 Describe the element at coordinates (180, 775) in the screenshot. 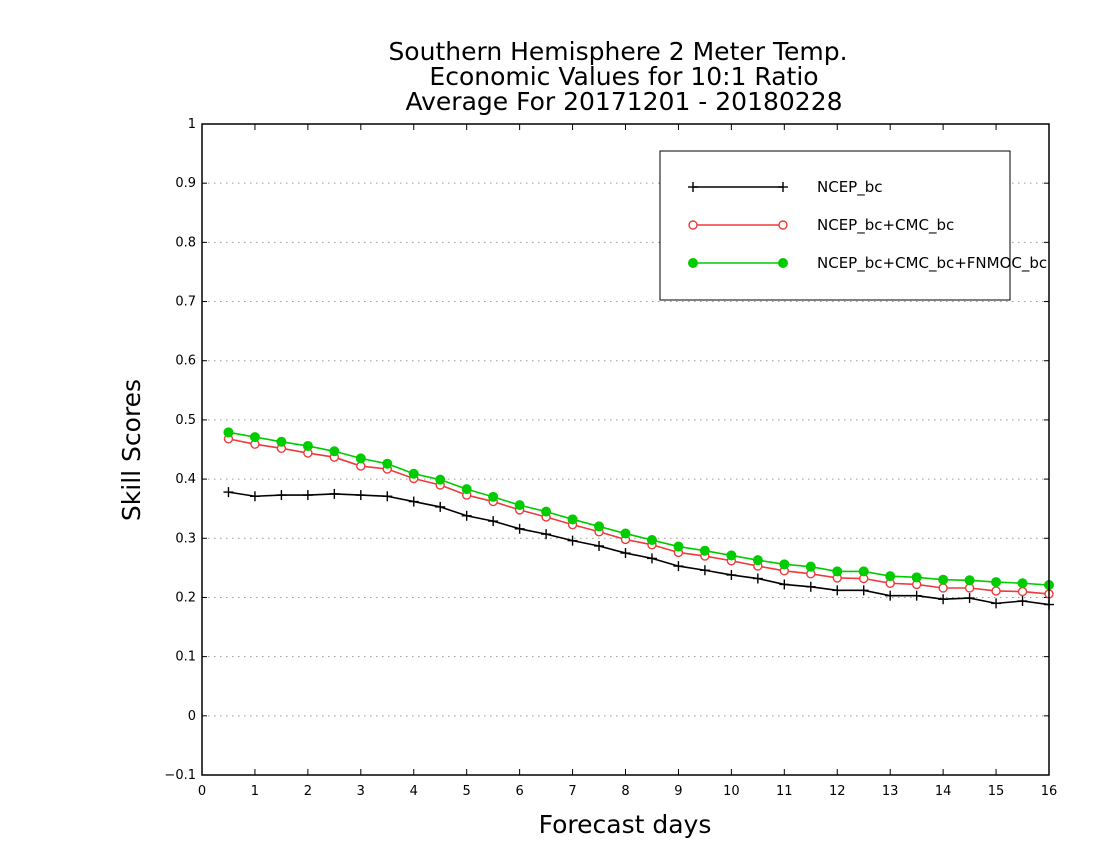

I see `y-tick-label: −0.1` at that location.